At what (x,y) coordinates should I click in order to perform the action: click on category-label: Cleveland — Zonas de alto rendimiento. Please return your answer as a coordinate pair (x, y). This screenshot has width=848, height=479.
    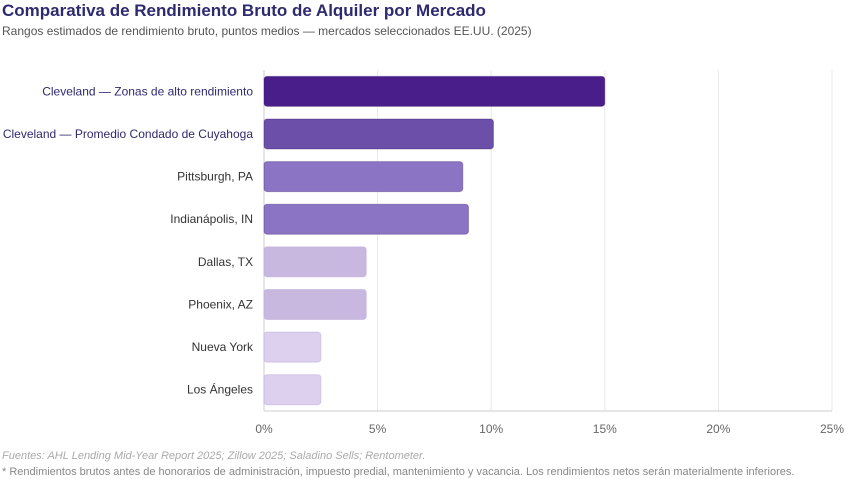
    Looking at the image, I should click on (147, 91).